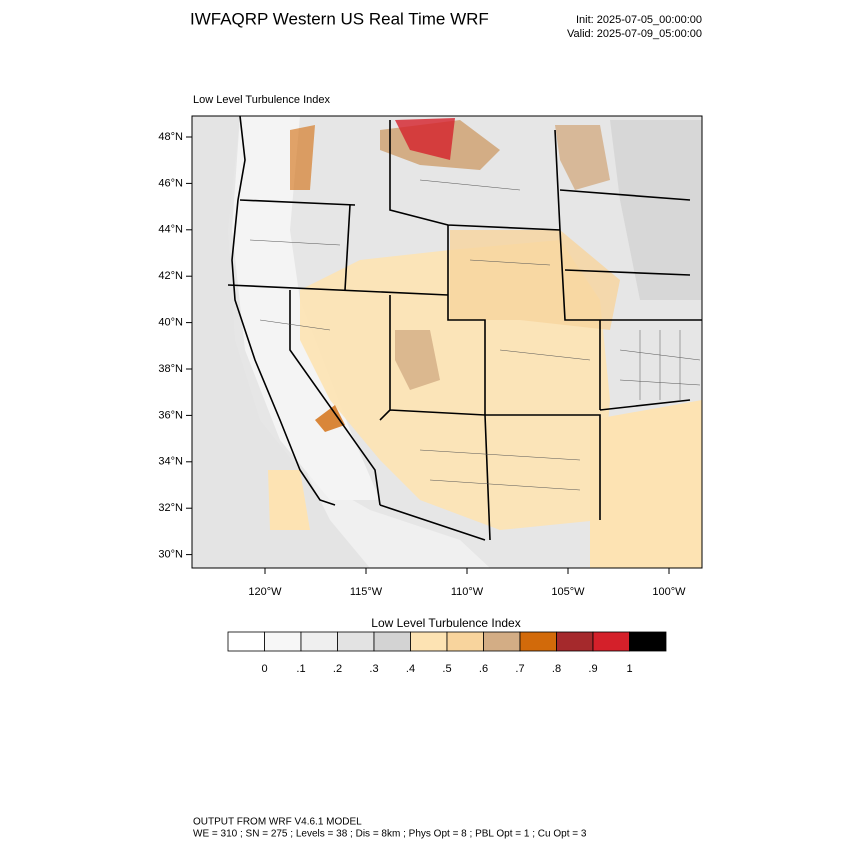 The width and height of the screenshot is (850, 850). Describe the element at coordinates (634, 34) in the screenshot. I see `valid-time: Valid: 2025-07-09_05:00:00` at that location.